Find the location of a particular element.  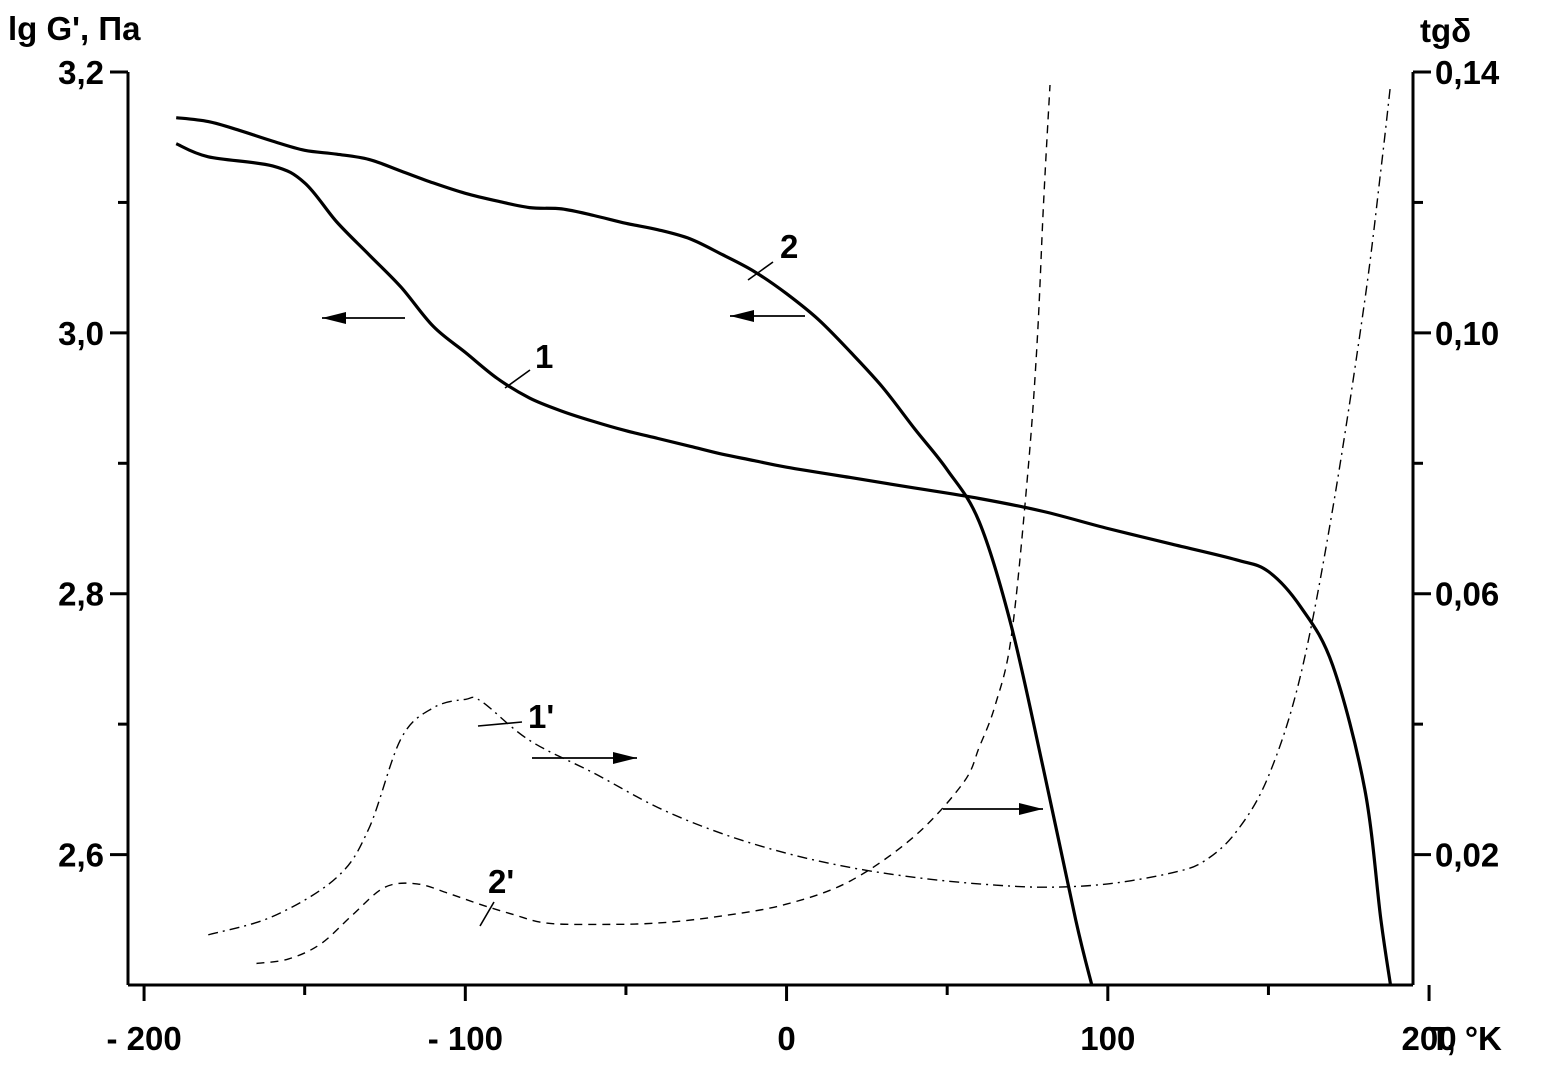

series-4-leader is located at coordinates (487, 914).